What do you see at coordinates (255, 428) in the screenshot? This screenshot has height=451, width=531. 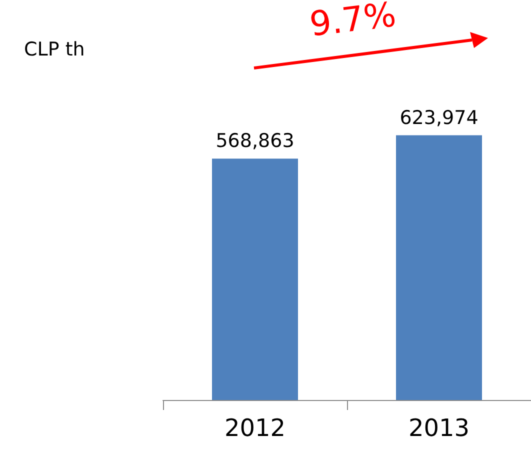 I see `x-tick-label: 2012` at bounding box center [255, 428].